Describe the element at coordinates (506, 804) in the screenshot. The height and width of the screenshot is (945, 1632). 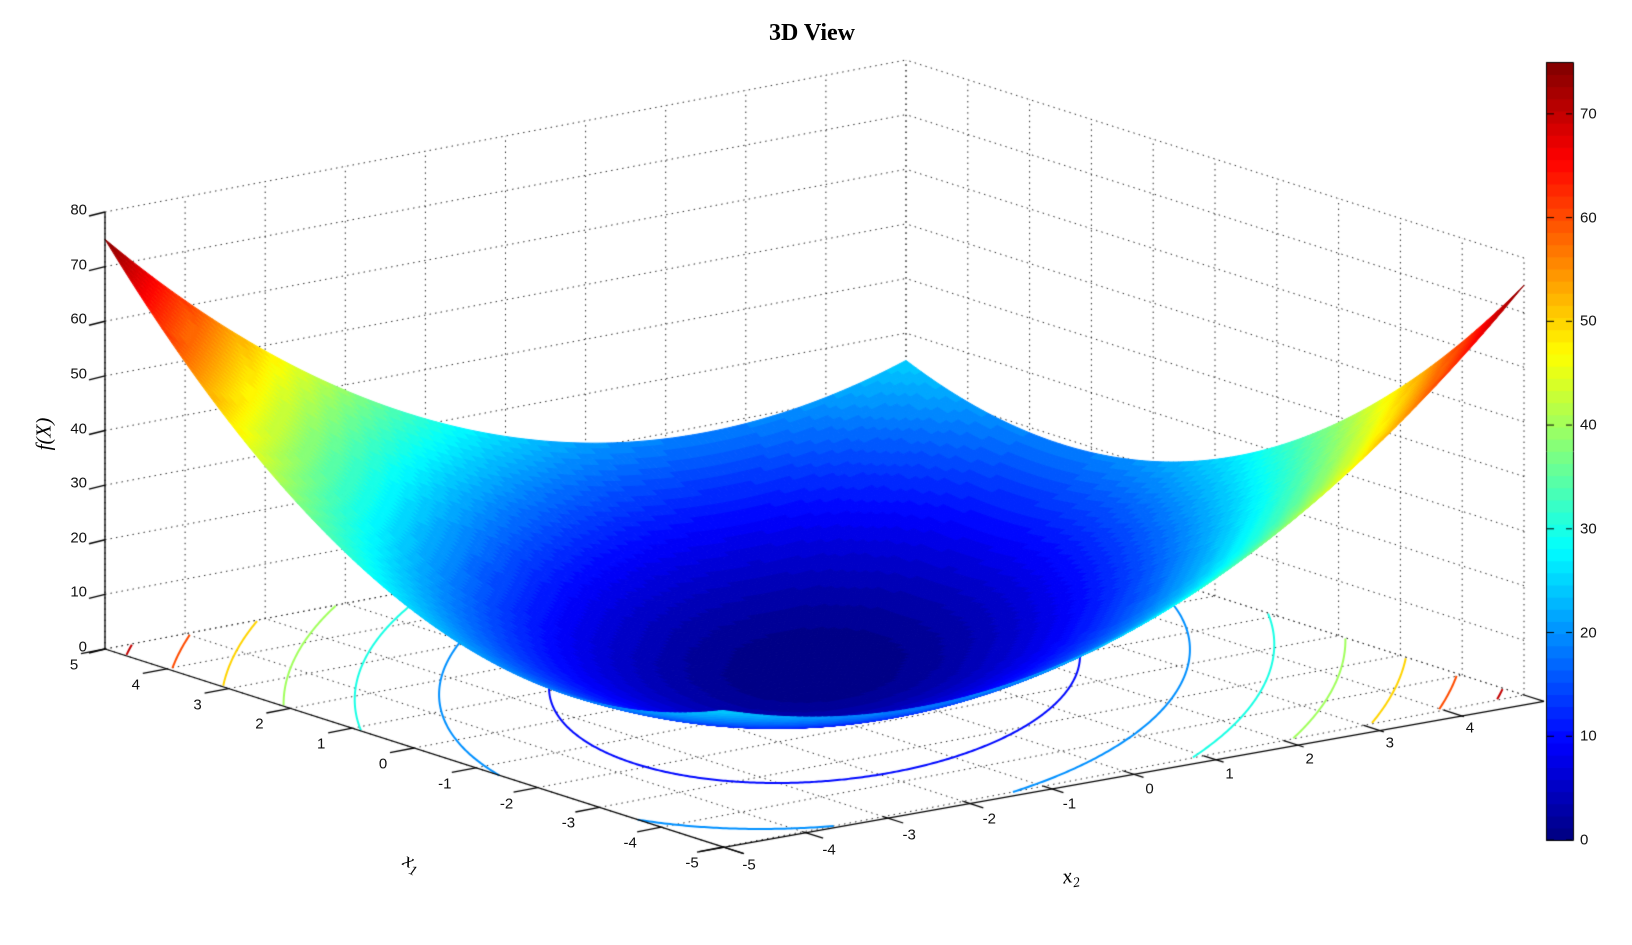
I see `x1-tick-label: -2` at that location.